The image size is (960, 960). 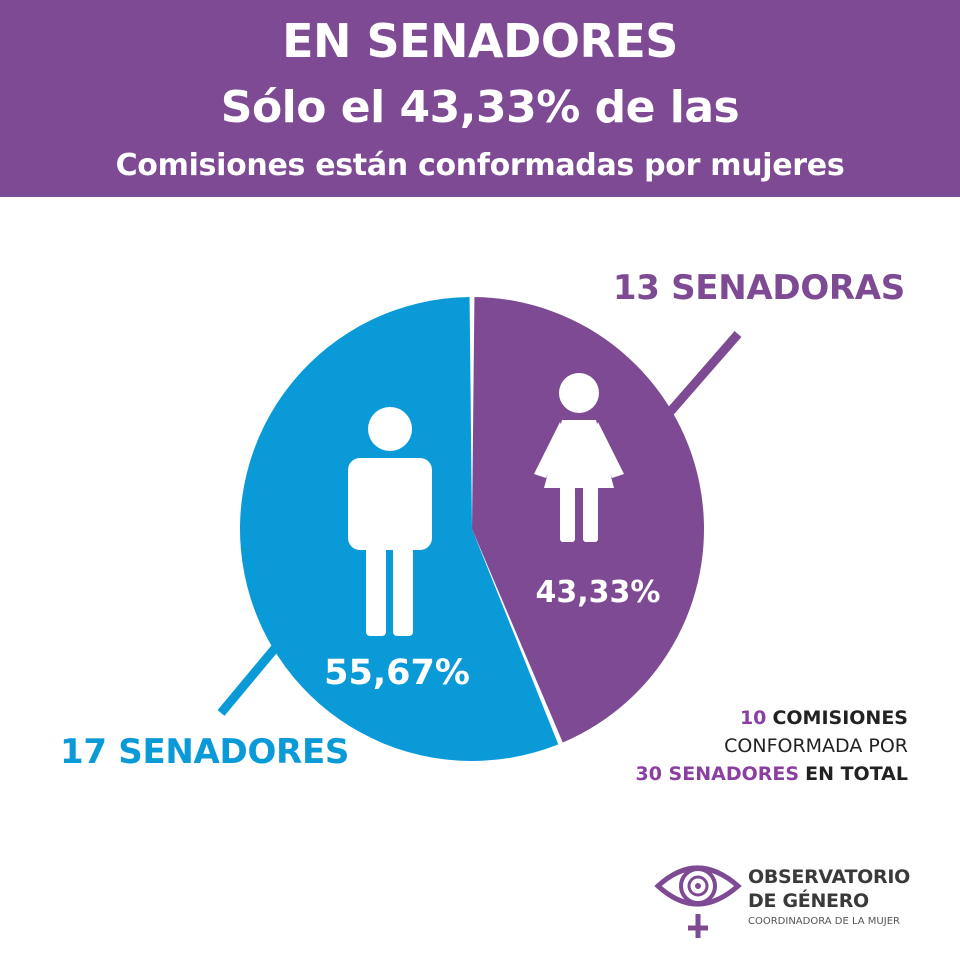 I want to click on men-count-label: 17 SENADORES, so click(x=205, y=752).